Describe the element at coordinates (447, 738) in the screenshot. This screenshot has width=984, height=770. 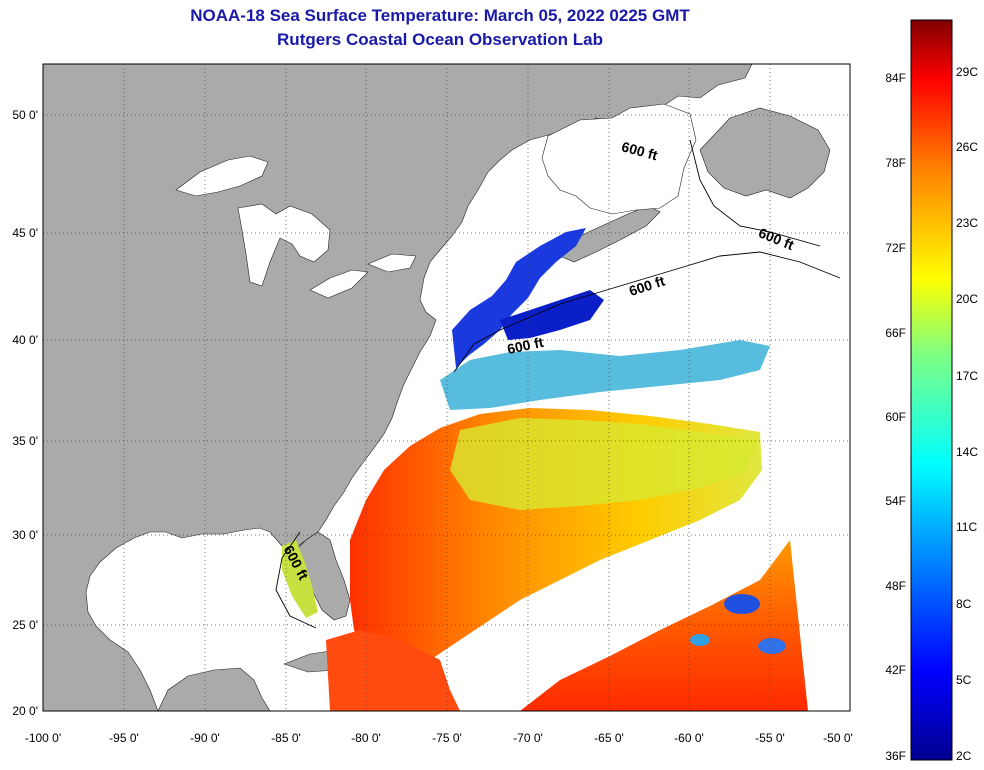
I see `lon-tick-label: -75 0'` at that location.